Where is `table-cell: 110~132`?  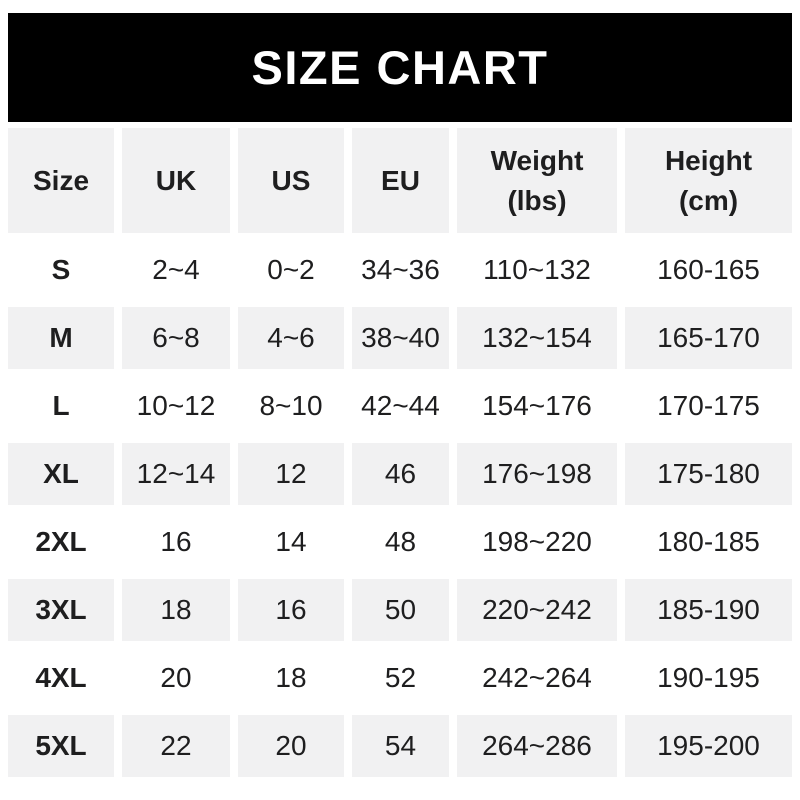 table-cell: 110~132 is located at coordinates (537, 270).